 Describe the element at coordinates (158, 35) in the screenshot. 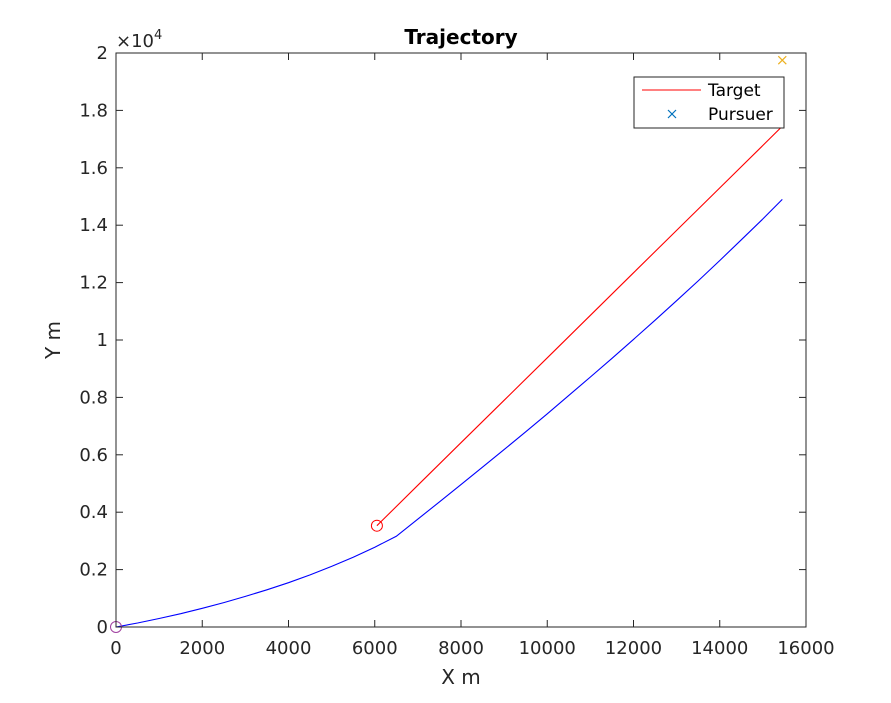

I see `y-axis-exponent-power: 4` at that location.